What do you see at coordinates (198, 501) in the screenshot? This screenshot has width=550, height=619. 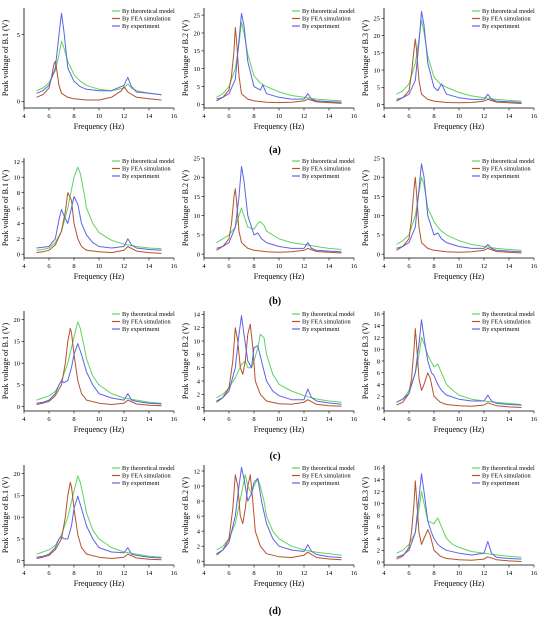 I see `y-tick-label: 8` at bounding box center [198, 501].